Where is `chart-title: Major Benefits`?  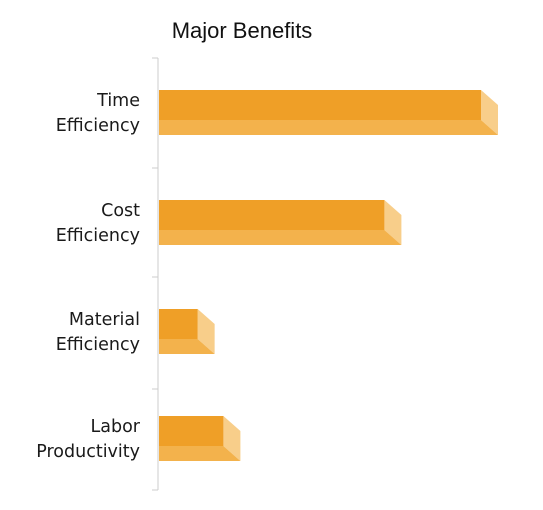 chart-title: Major Benefits is located at coordinates (242, 30).